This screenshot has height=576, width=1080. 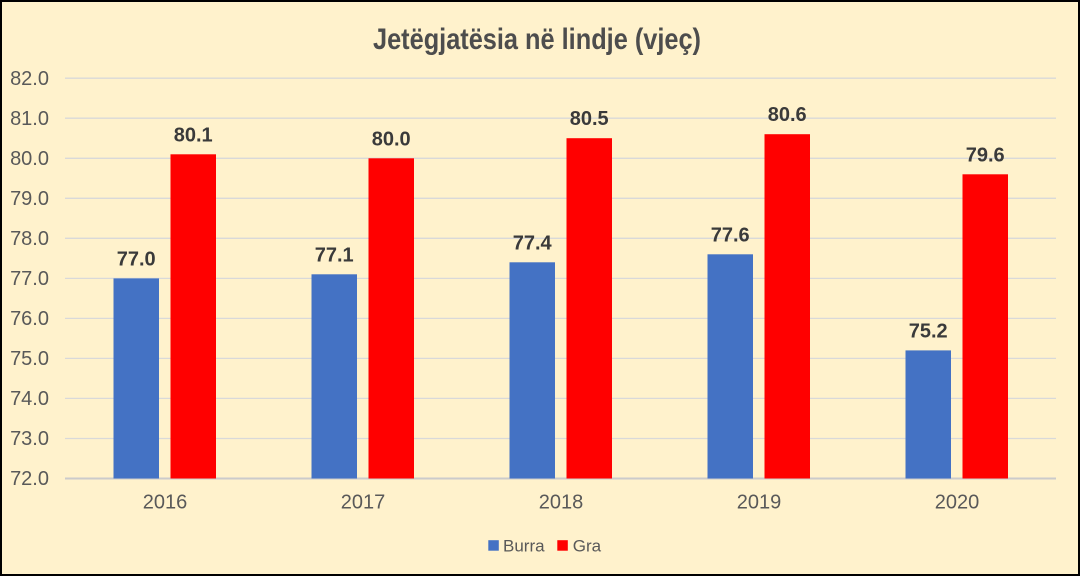 What do you see at coordinates (561, 503) in the screenshot?
I see `svg-text: 2018` at bounding box center [561, 503].